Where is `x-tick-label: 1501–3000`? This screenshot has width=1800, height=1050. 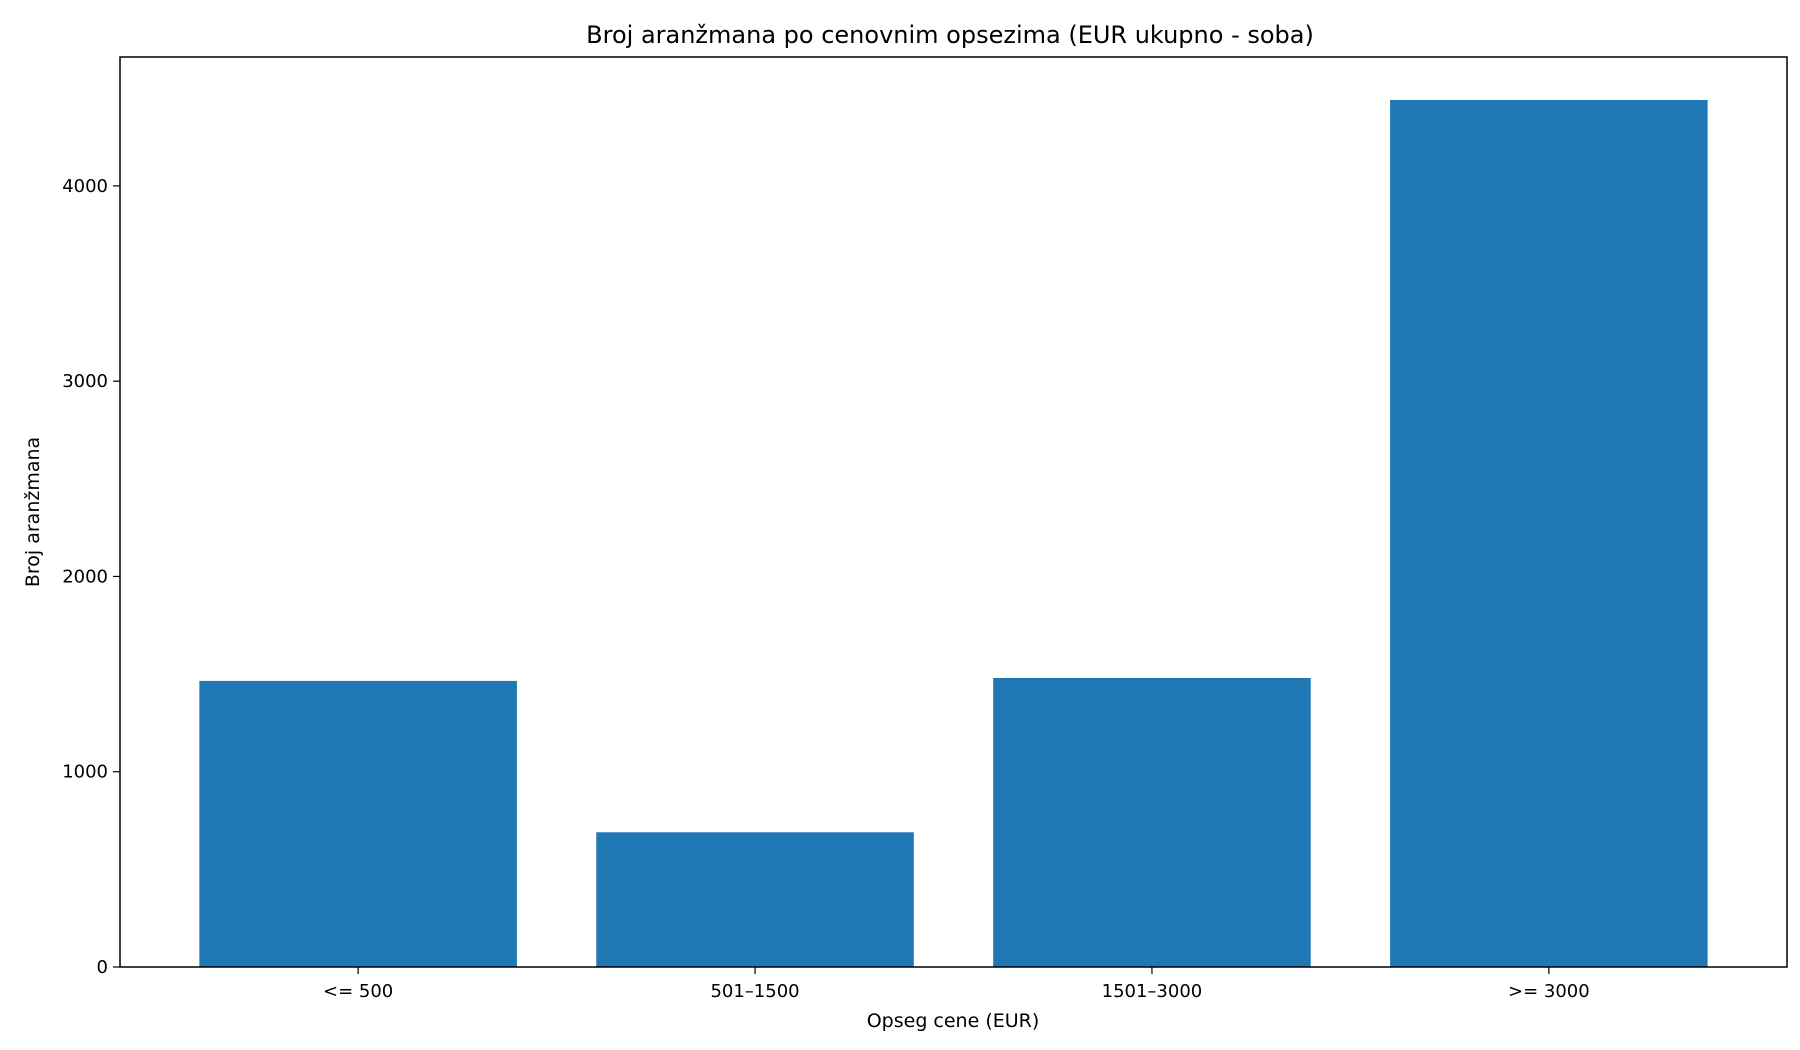 x-tick-label: 1501–3000 is located at coordinates (1152, 991).